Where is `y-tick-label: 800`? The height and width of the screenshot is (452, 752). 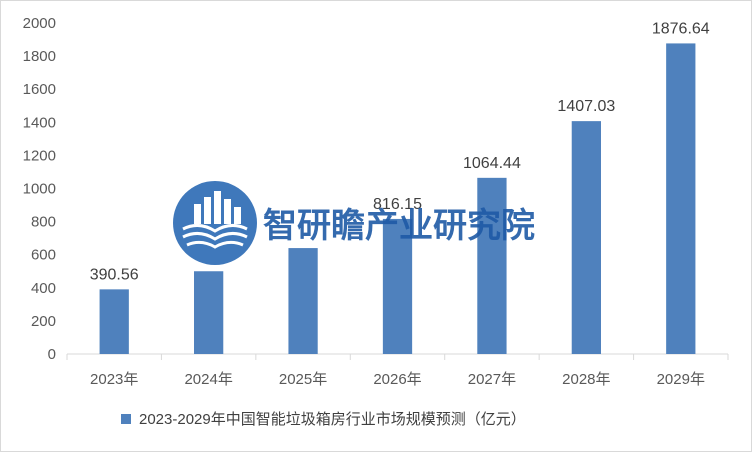 y-tick-label: 800 is located at coordinates (43, 222).